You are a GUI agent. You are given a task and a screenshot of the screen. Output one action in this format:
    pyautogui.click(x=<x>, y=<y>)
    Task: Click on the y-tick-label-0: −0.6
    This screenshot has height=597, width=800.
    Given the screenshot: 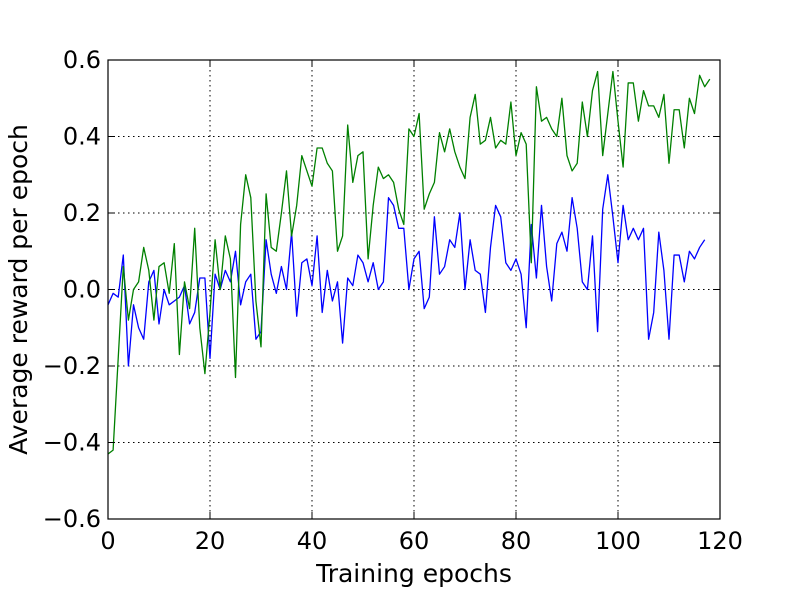 What is the action you would take?
    pyautogui.click(x=72, y=519)
    